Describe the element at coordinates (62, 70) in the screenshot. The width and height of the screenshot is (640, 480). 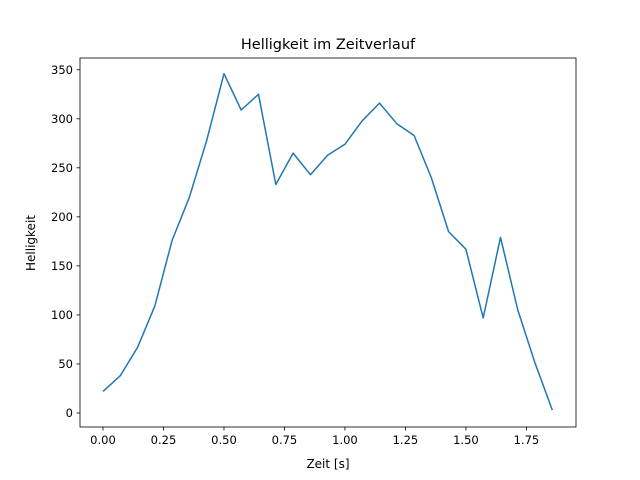
I see `y-tick-label: 350` at that location.